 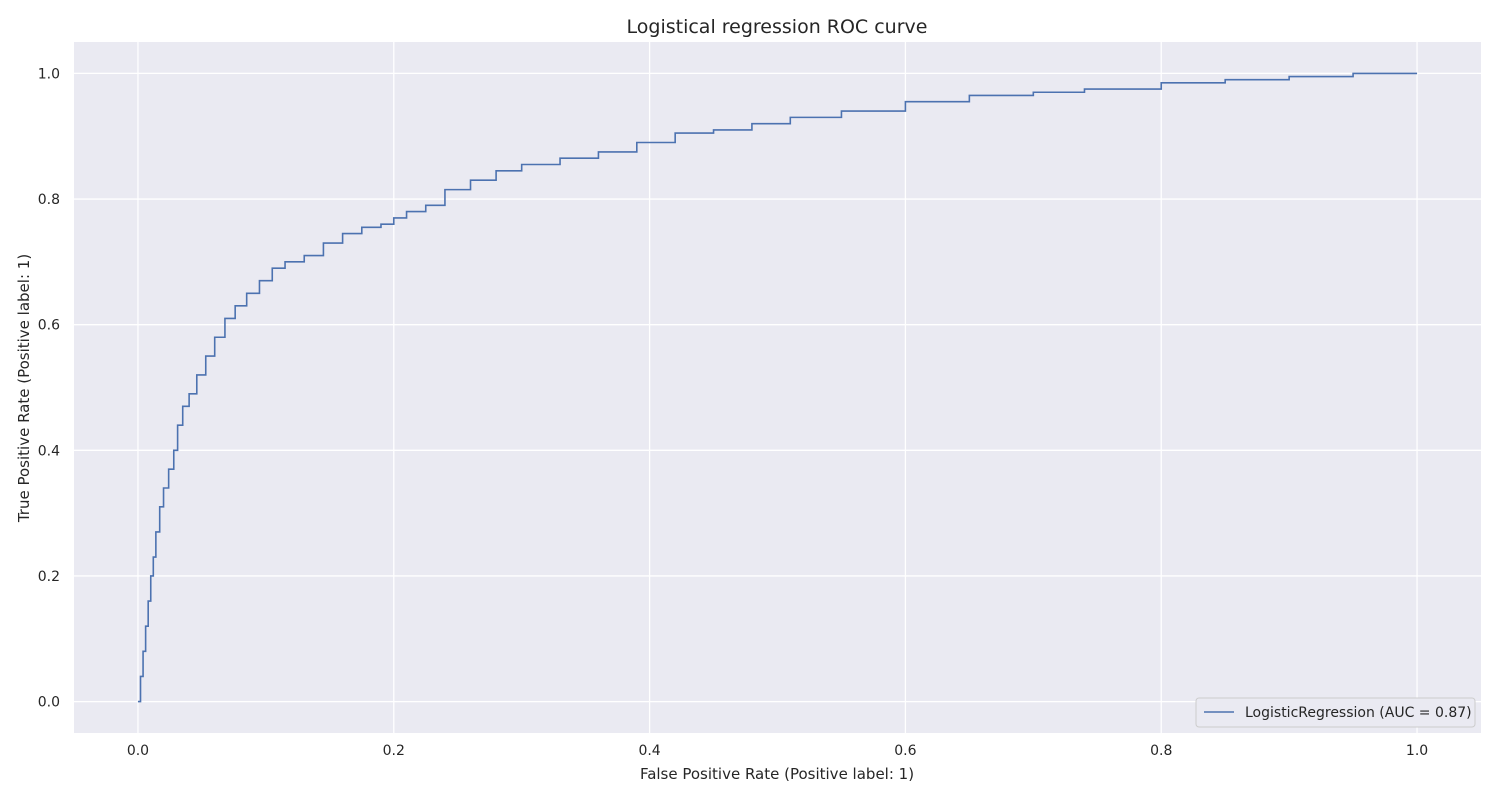 What do you see at coordinates (49, 326) in the screenshot?
I see `y-tick-label: 0.6` at bounding box center [49, 326].